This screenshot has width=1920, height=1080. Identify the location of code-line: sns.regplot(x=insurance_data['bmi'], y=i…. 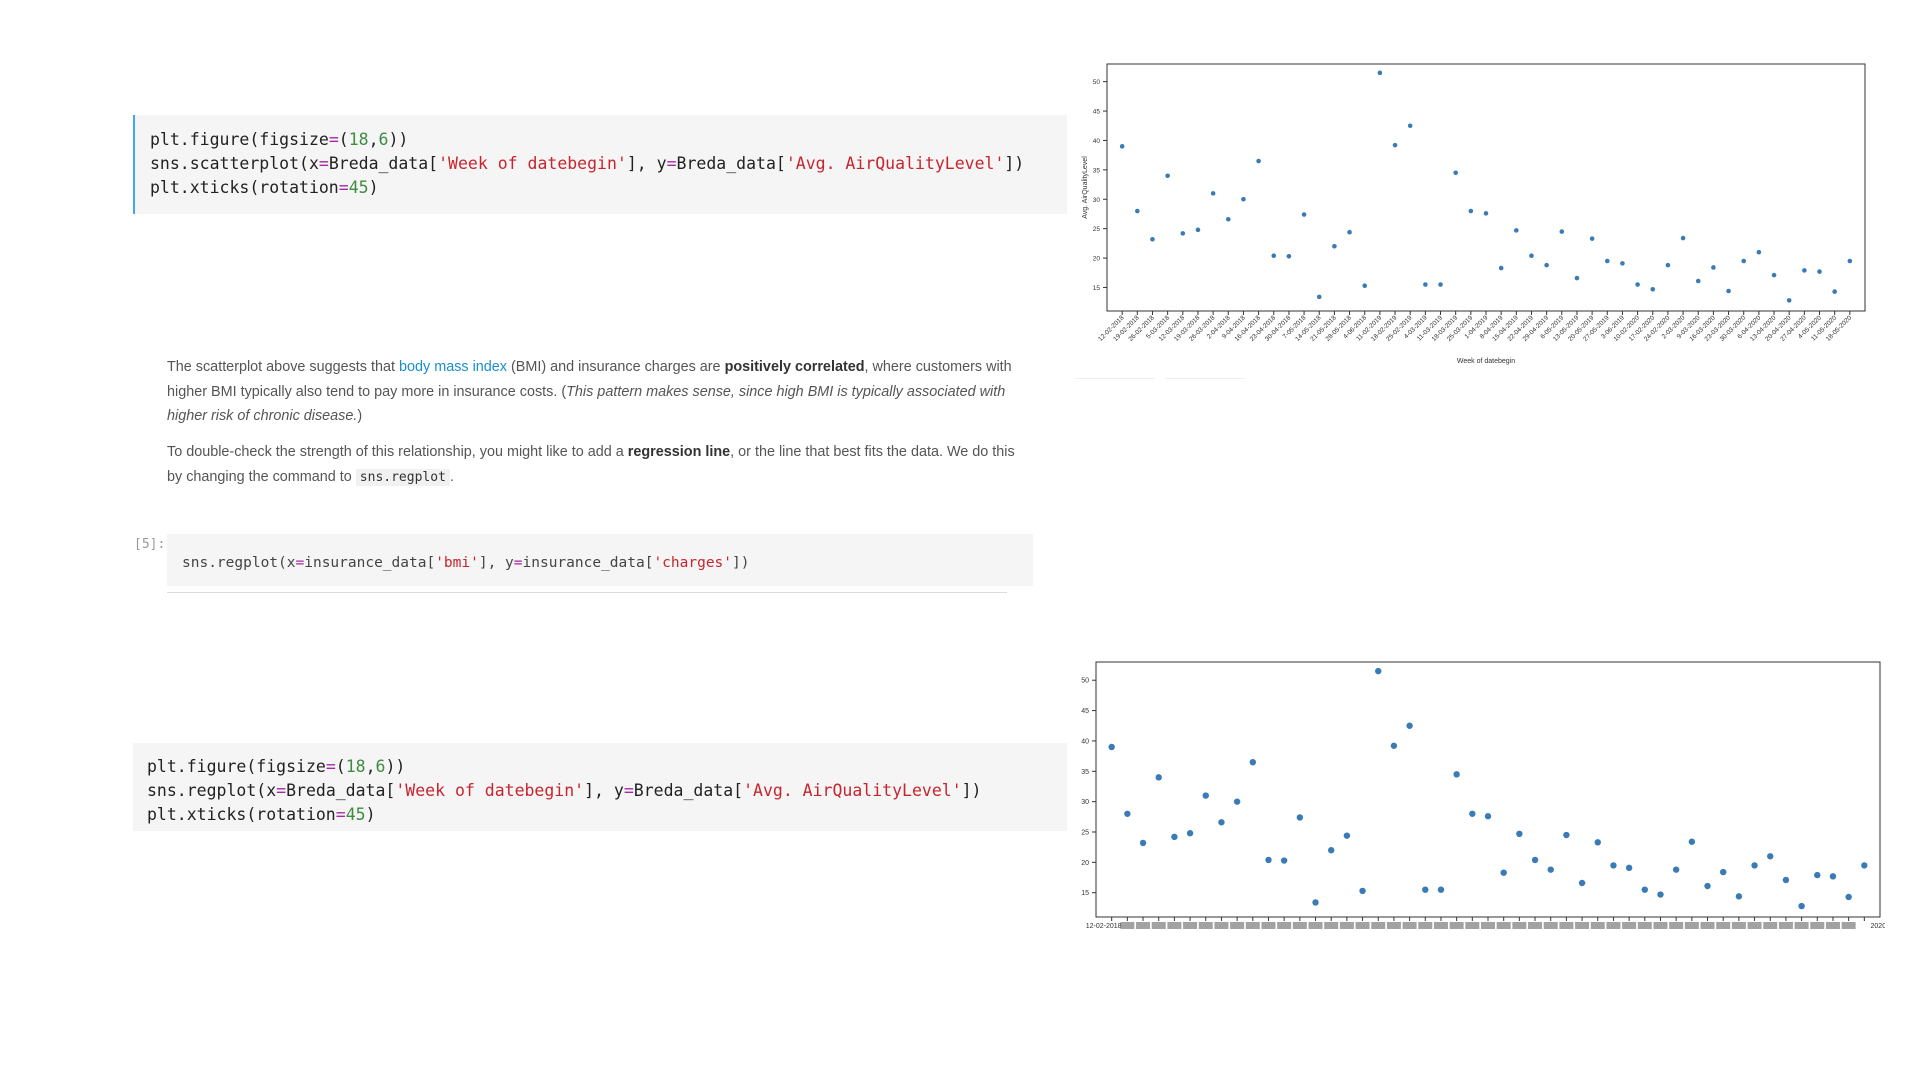
(607, 563).